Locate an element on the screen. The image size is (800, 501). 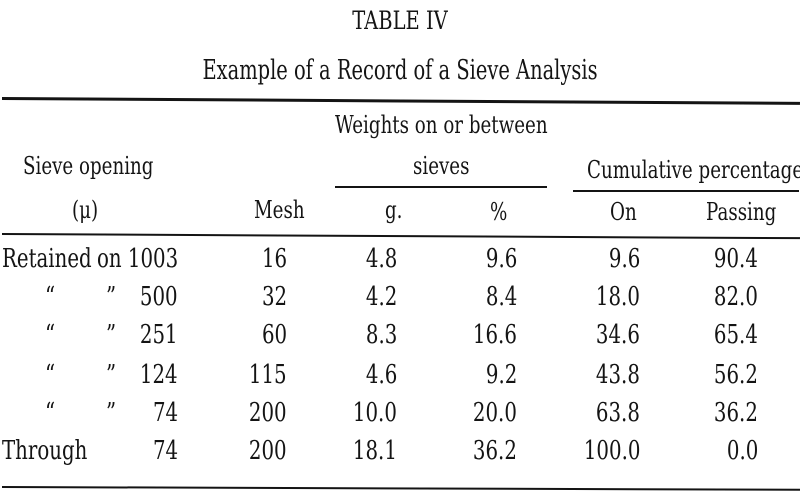
row-percent: 36.2 is located at coordinates (495, 451).